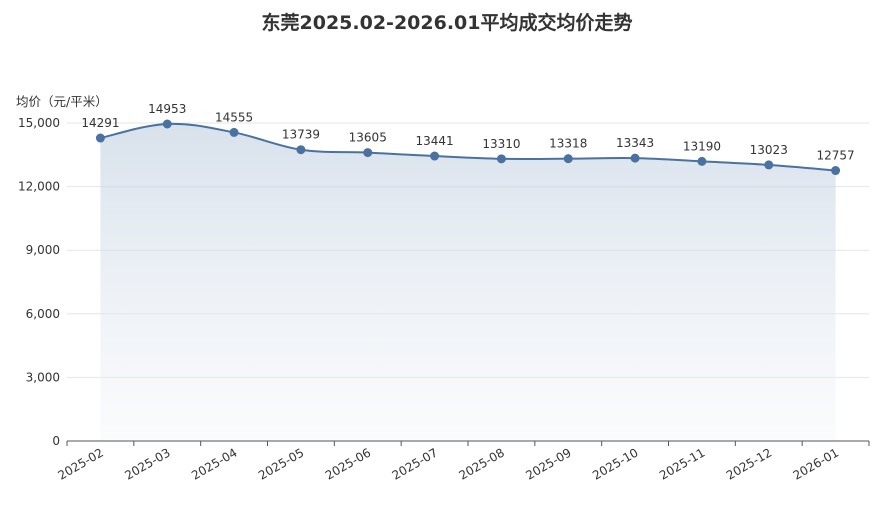  What do you see at coordinates (234, 117) in the screenshot?
I see `data-label: 14555` at bounding box center [234, 117].